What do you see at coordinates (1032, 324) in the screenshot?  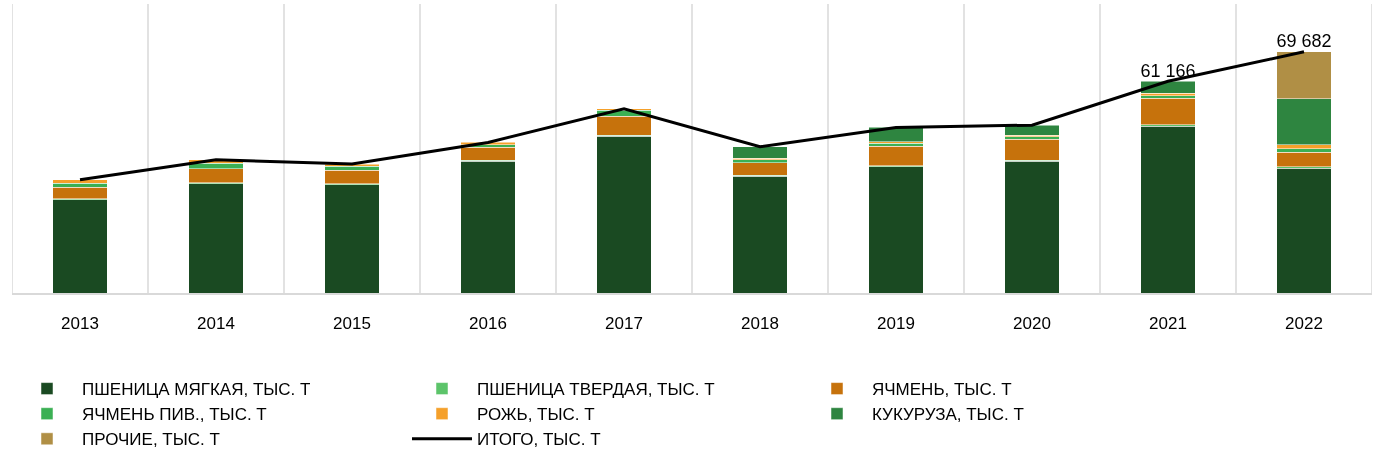 I see `x-tick-label: 2020` at bounding box center [1032, 324].